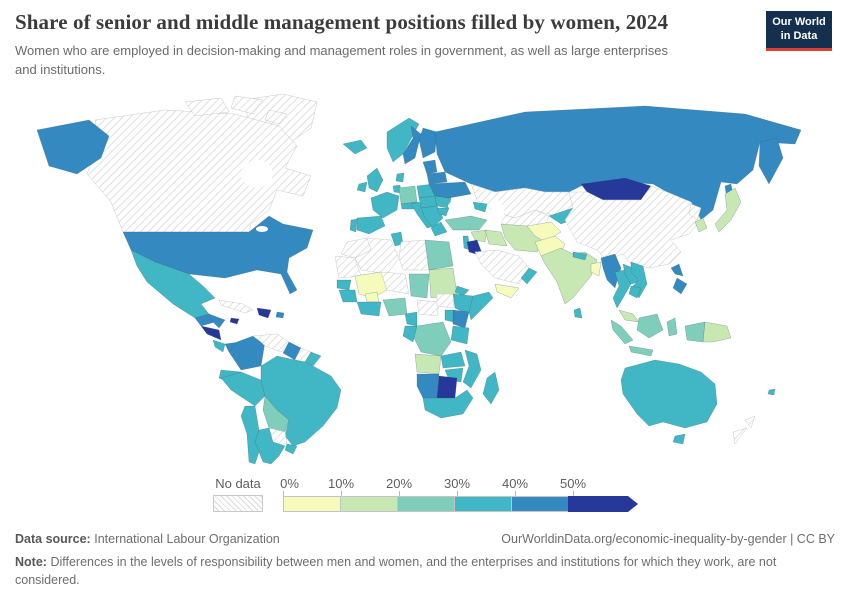 This screenshot has height=600, width=850. Describe the element at coordinates (603, 504) in the screenshot. I see `legend-bin-50-plus` at that location.